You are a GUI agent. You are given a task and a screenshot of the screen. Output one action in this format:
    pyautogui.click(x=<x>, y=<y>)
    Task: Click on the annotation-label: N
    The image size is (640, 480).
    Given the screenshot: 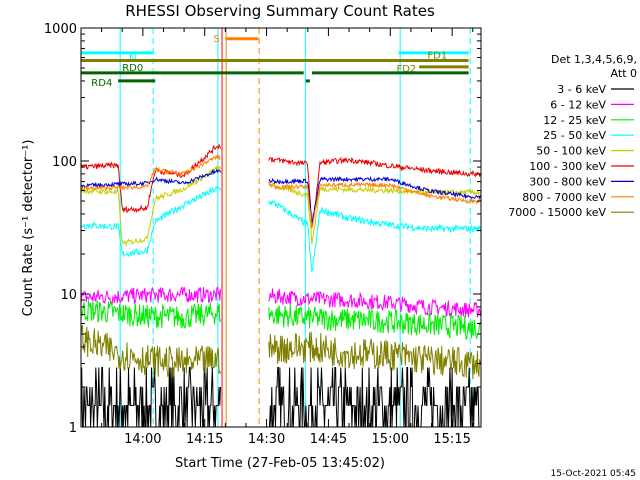 What is the action you would take?
    pyautogui.click(x=132, y=58)
    